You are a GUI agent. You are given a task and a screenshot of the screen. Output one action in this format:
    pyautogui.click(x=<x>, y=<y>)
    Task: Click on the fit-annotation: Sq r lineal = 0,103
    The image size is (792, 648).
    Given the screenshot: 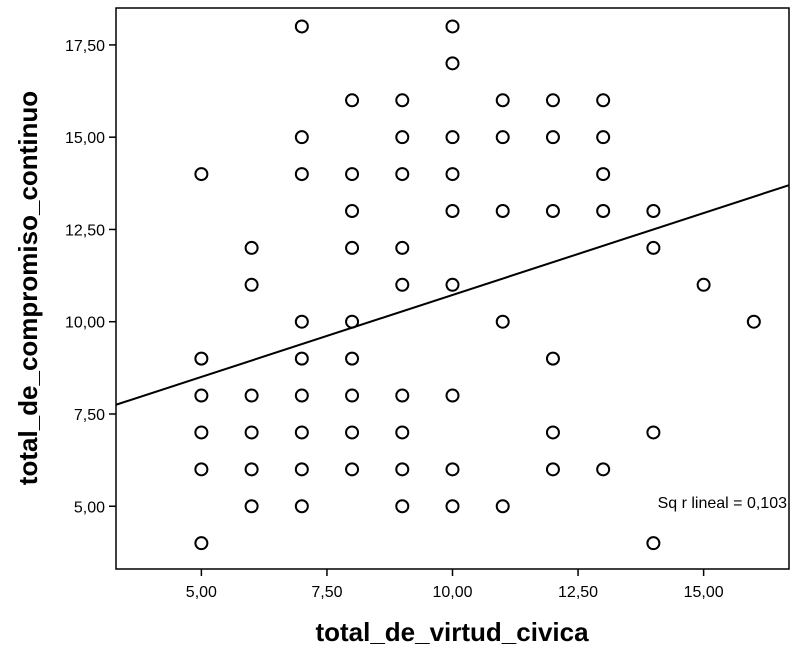 What is the action you would take?
    pyautogui.click(x=723, y=503)
    